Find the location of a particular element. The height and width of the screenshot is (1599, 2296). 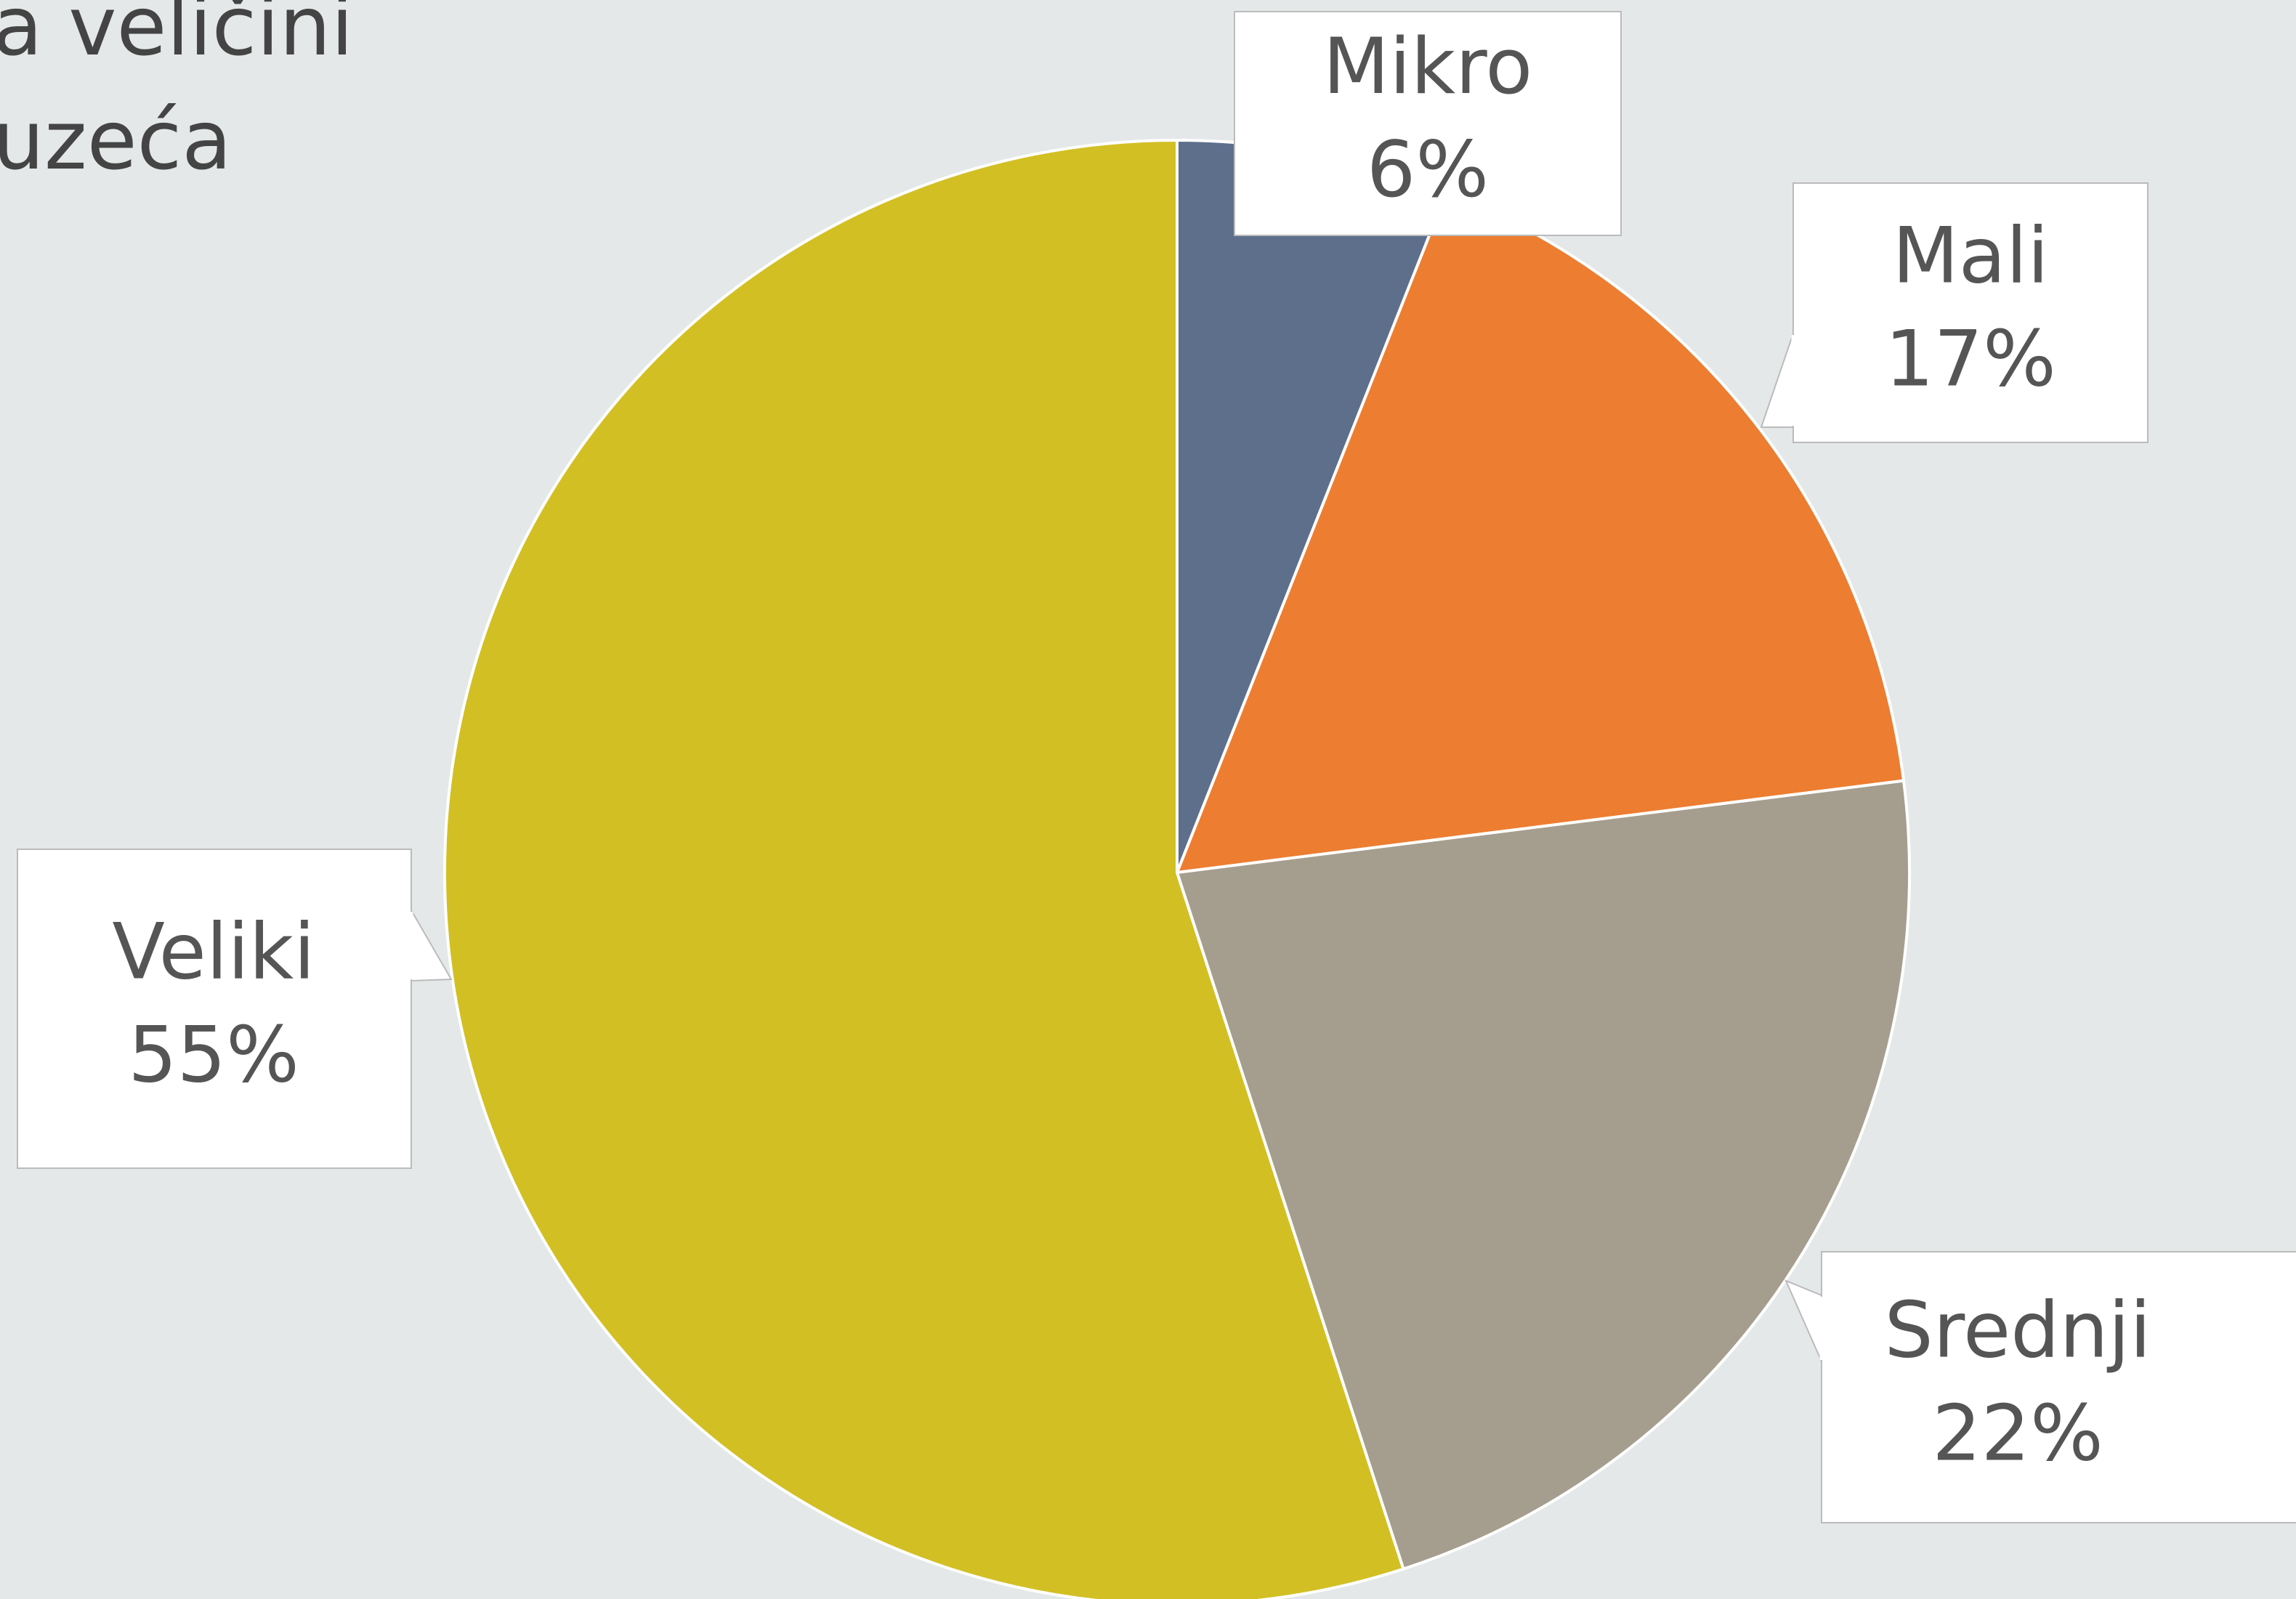

legend-label: Srednji is located at coordinates (2017, 1330).